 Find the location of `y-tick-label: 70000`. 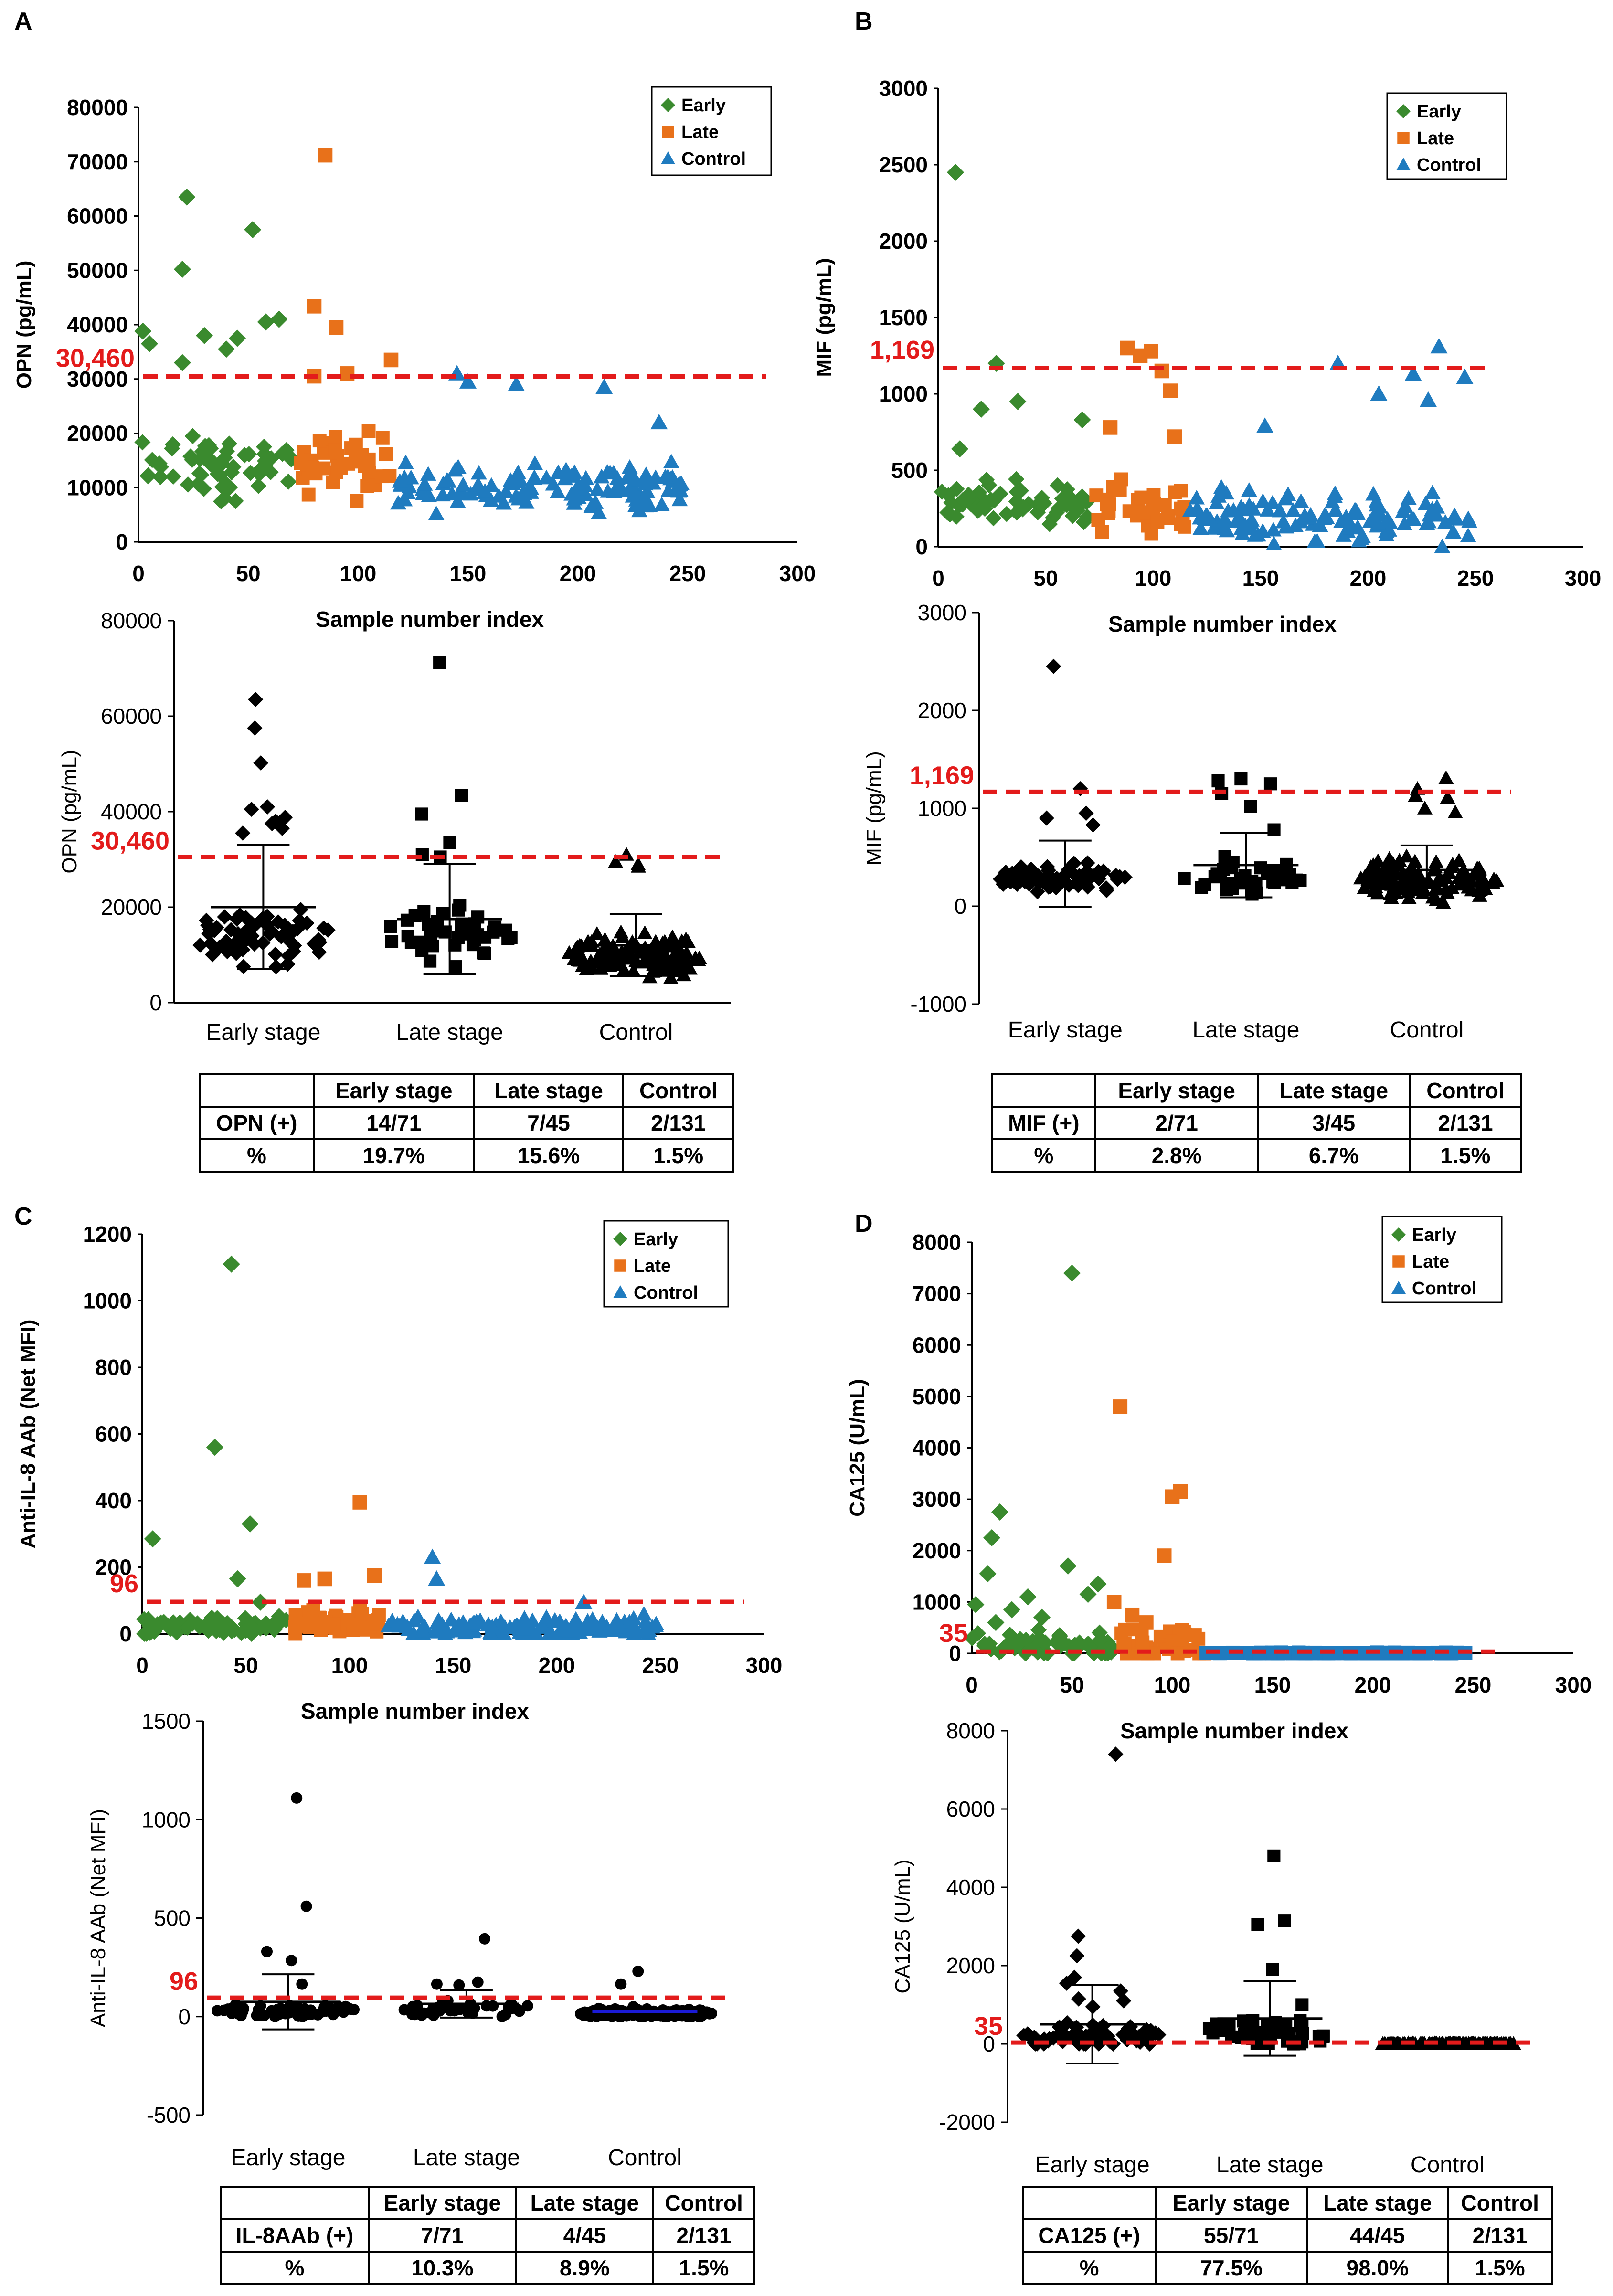

y-tick-label: 70000 is located at coordinates (97, 162).